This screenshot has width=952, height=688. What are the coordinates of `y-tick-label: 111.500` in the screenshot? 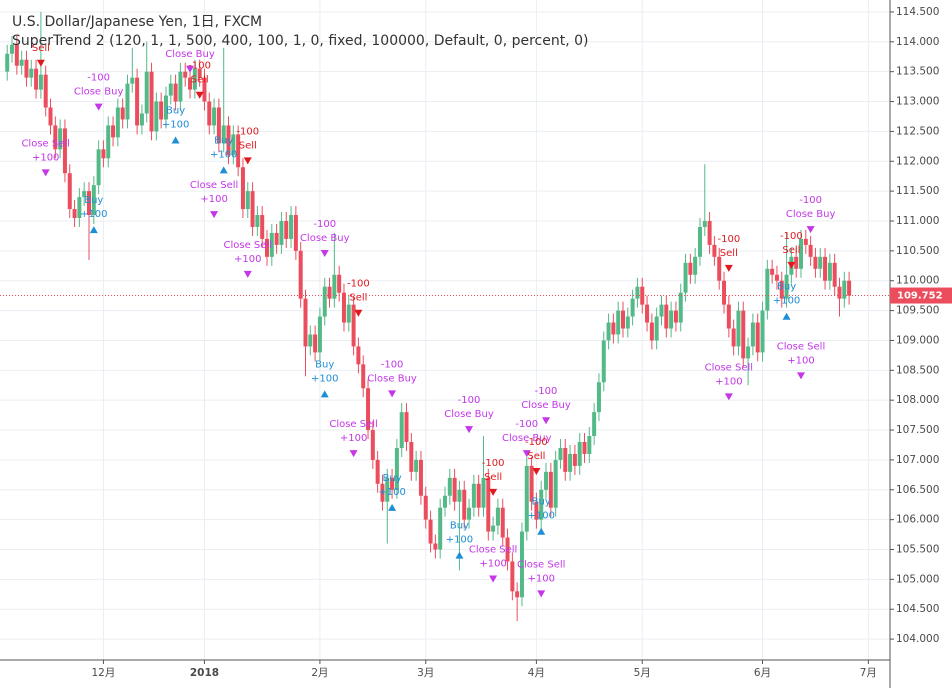 It's located at (917, 191).